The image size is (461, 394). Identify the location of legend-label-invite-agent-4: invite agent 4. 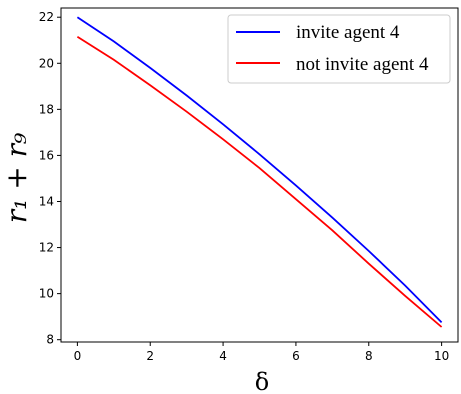
(348, 32).